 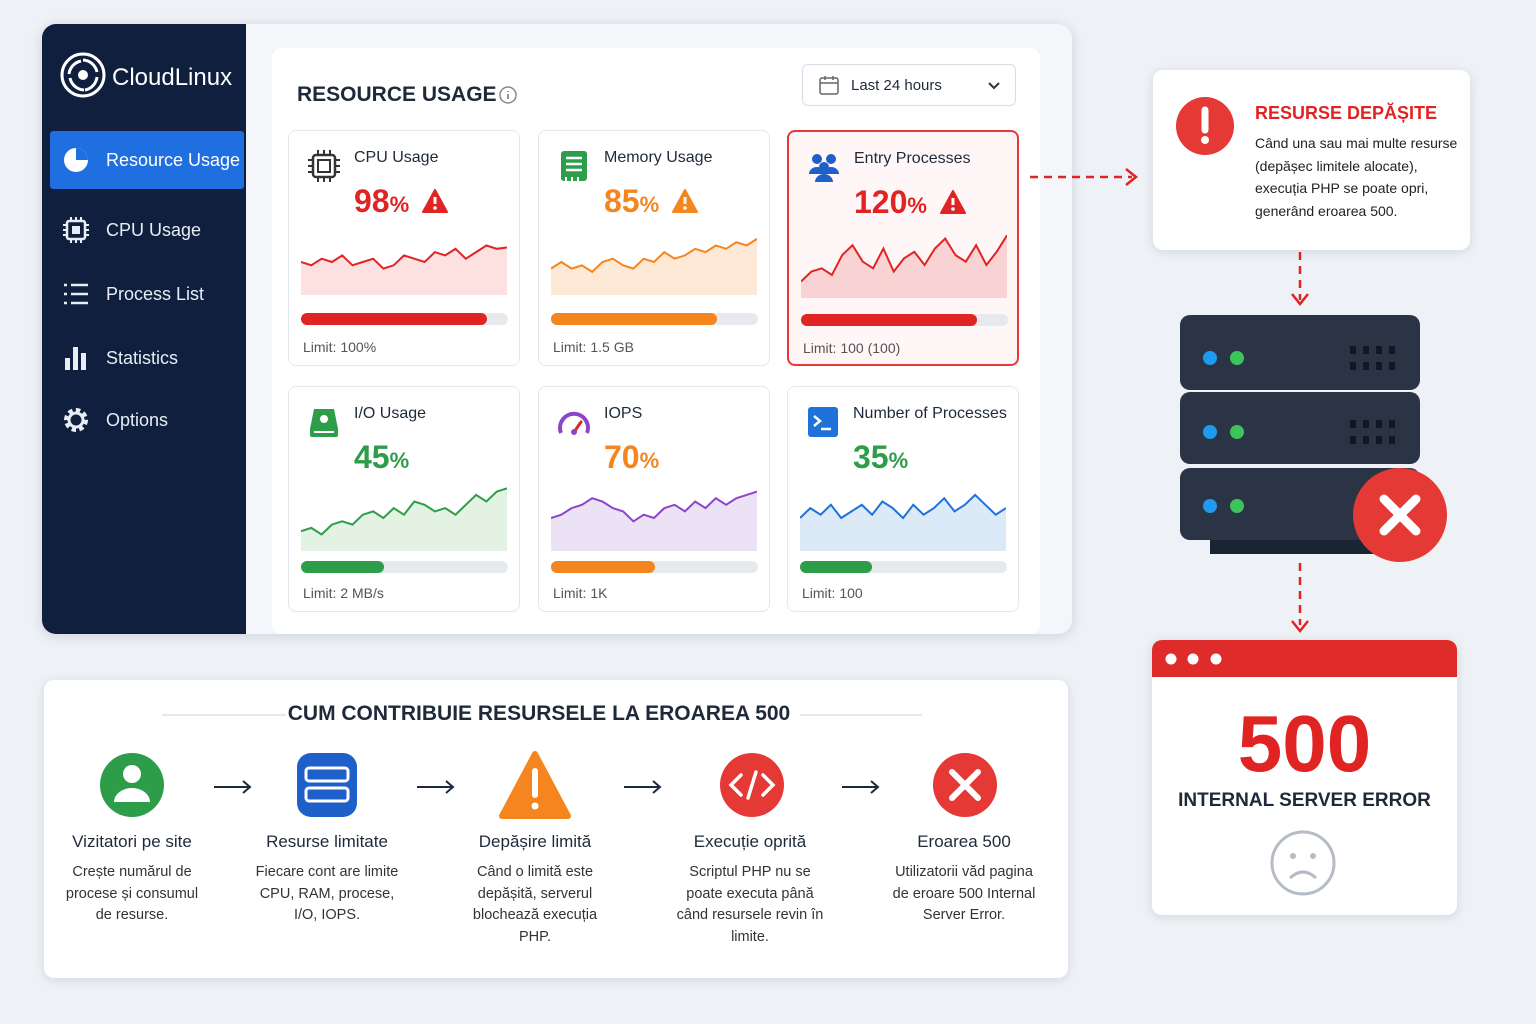 I want to click on step-title: Resurse limitate, so click(x=327, y=841).